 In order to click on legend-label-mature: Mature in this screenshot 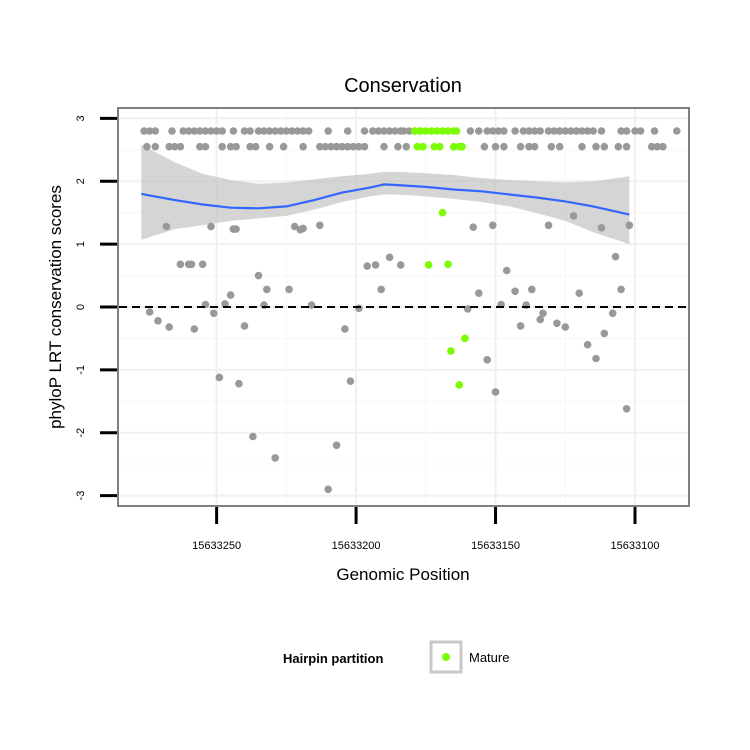, I will do `click(489, 657)`.